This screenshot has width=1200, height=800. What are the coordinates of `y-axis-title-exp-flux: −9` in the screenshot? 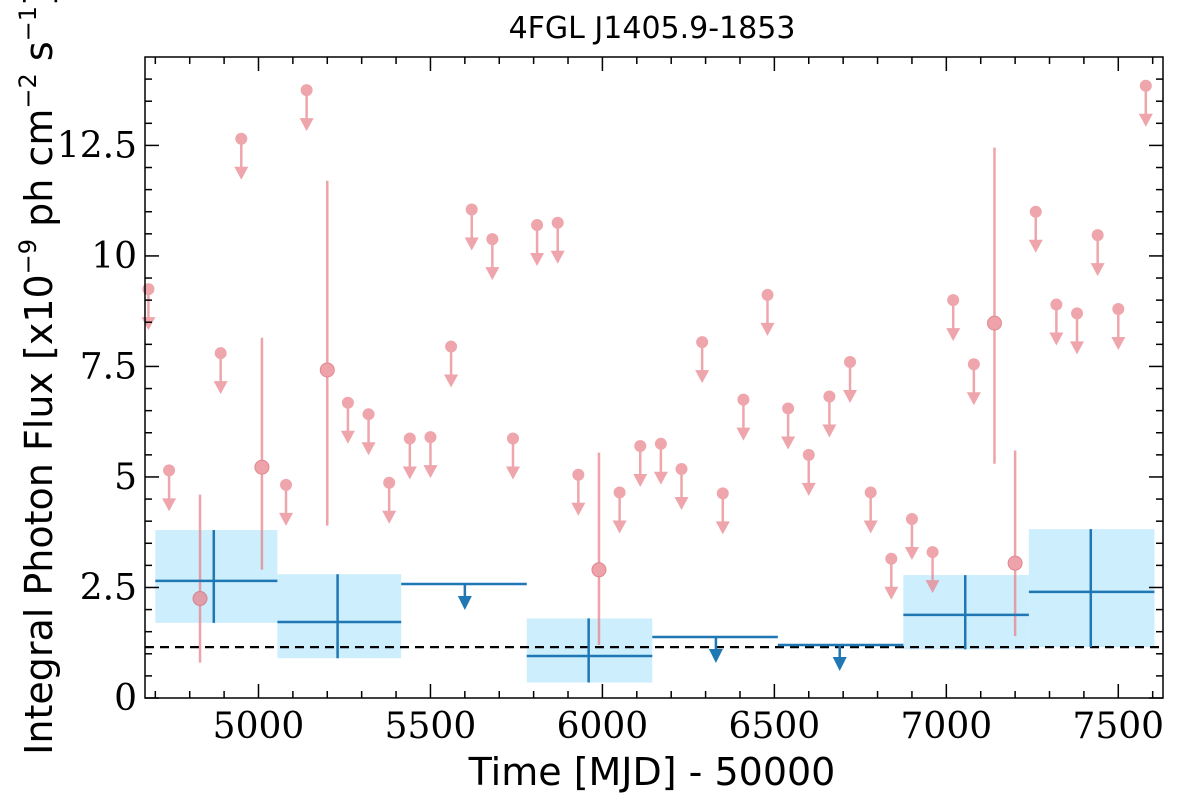 It's located at (28, 256).